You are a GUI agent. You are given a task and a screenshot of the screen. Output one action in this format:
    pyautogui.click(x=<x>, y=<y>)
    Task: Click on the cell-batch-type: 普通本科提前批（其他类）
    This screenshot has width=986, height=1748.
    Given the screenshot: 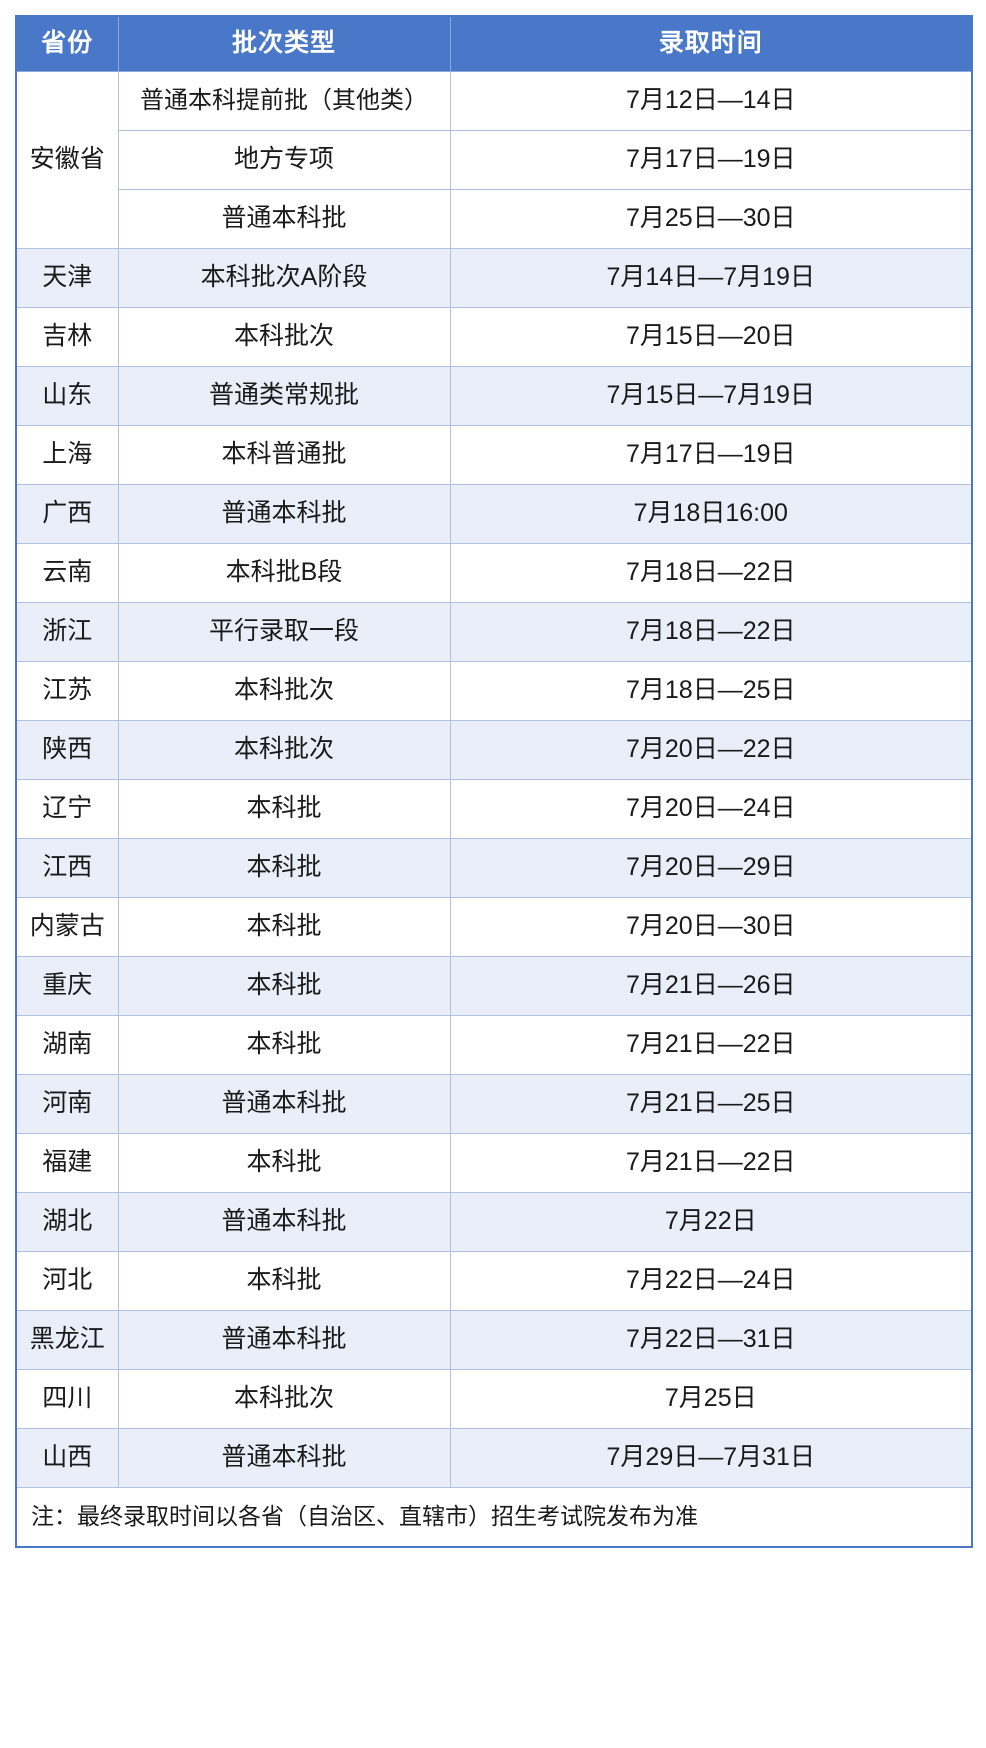 What is the action you would take?
    pyautogui.click(x=284, y=100)
    